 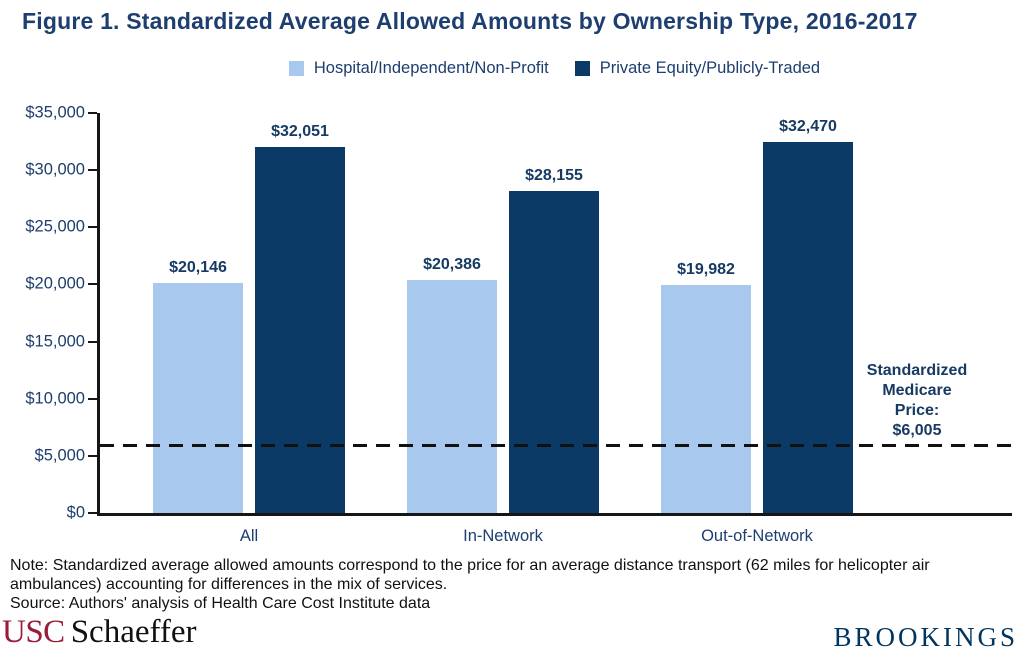 I want to click on bar-value-label: $32,051, so click(x=300, y=131).